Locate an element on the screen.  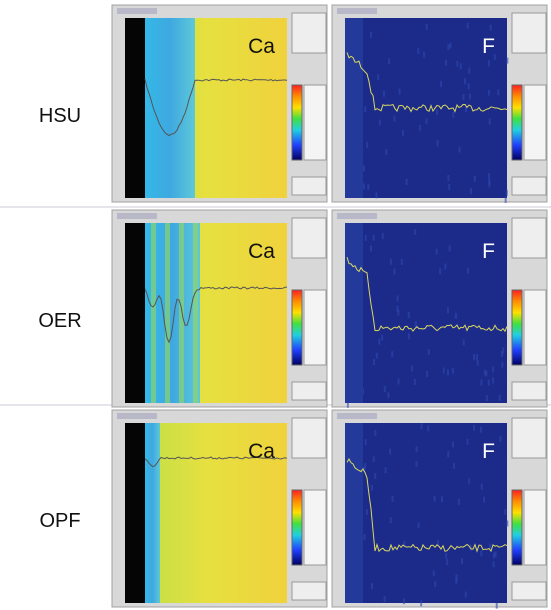
map-black-strip is located at coordinates (135, 513).